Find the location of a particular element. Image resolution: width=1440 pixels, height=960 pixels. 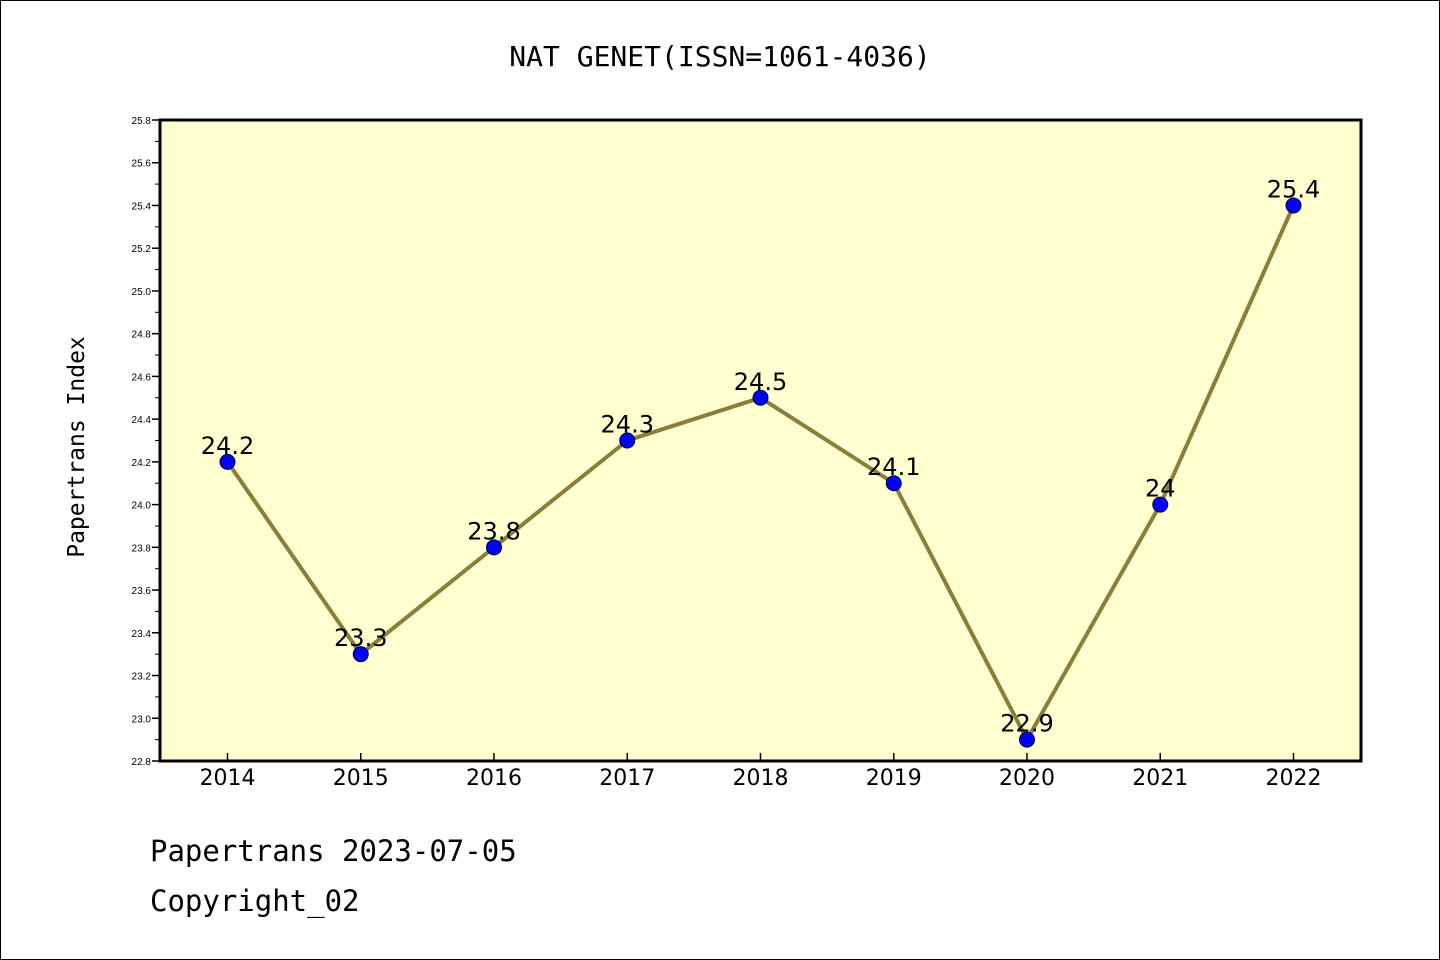

data-label: 23.3 is located at coordinates (360, 638).